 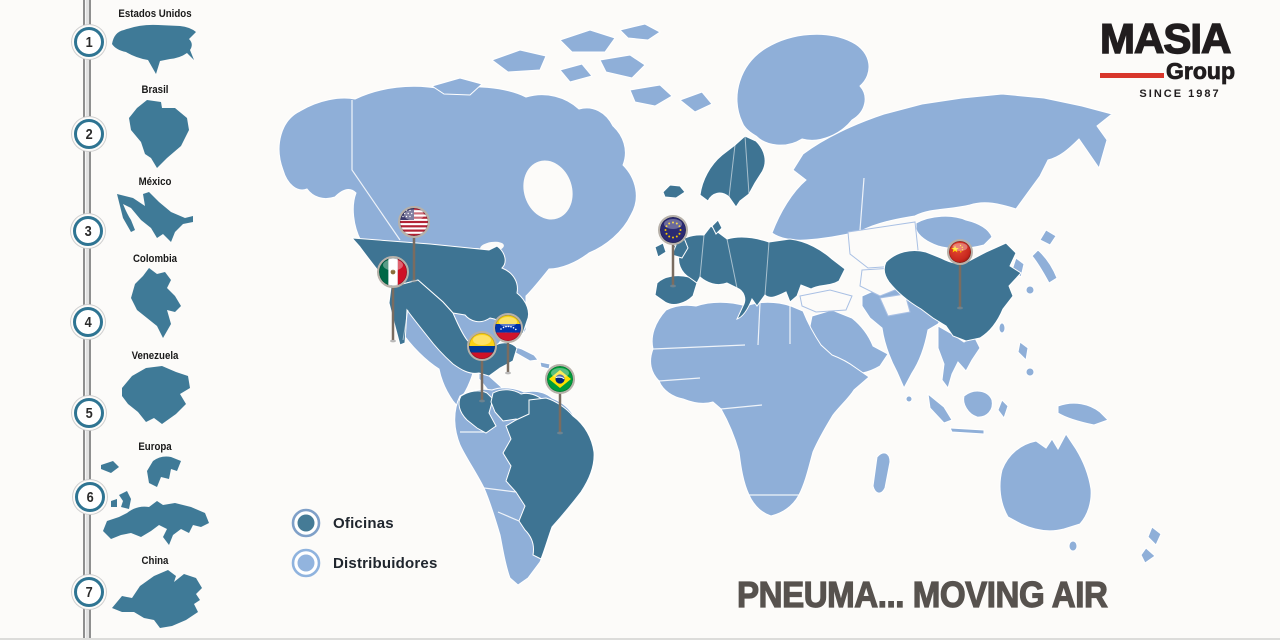 I want to click on colombia-flag-pin, so click(x=482, y=367).